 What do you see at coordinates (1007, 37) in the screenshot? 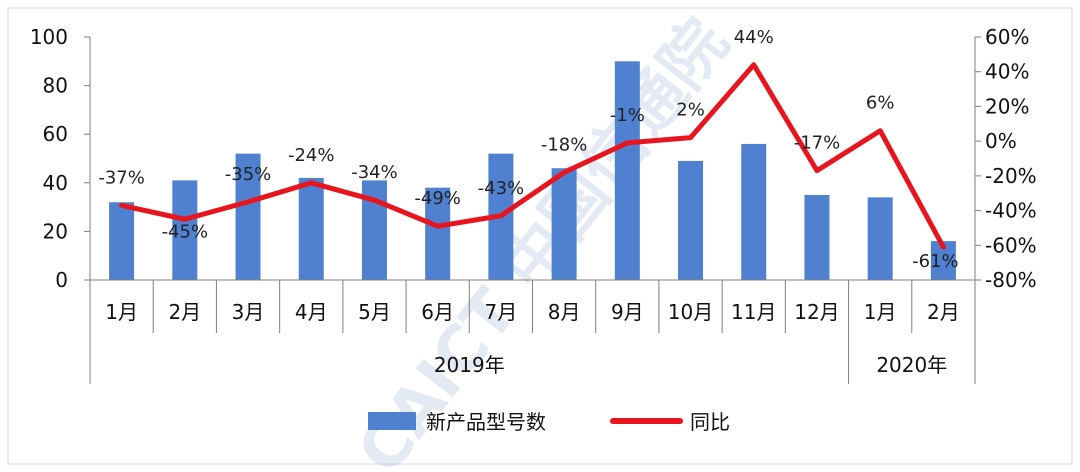
I see `y-right-tick-label-7: 60%` at bounding box center [1007, 37].